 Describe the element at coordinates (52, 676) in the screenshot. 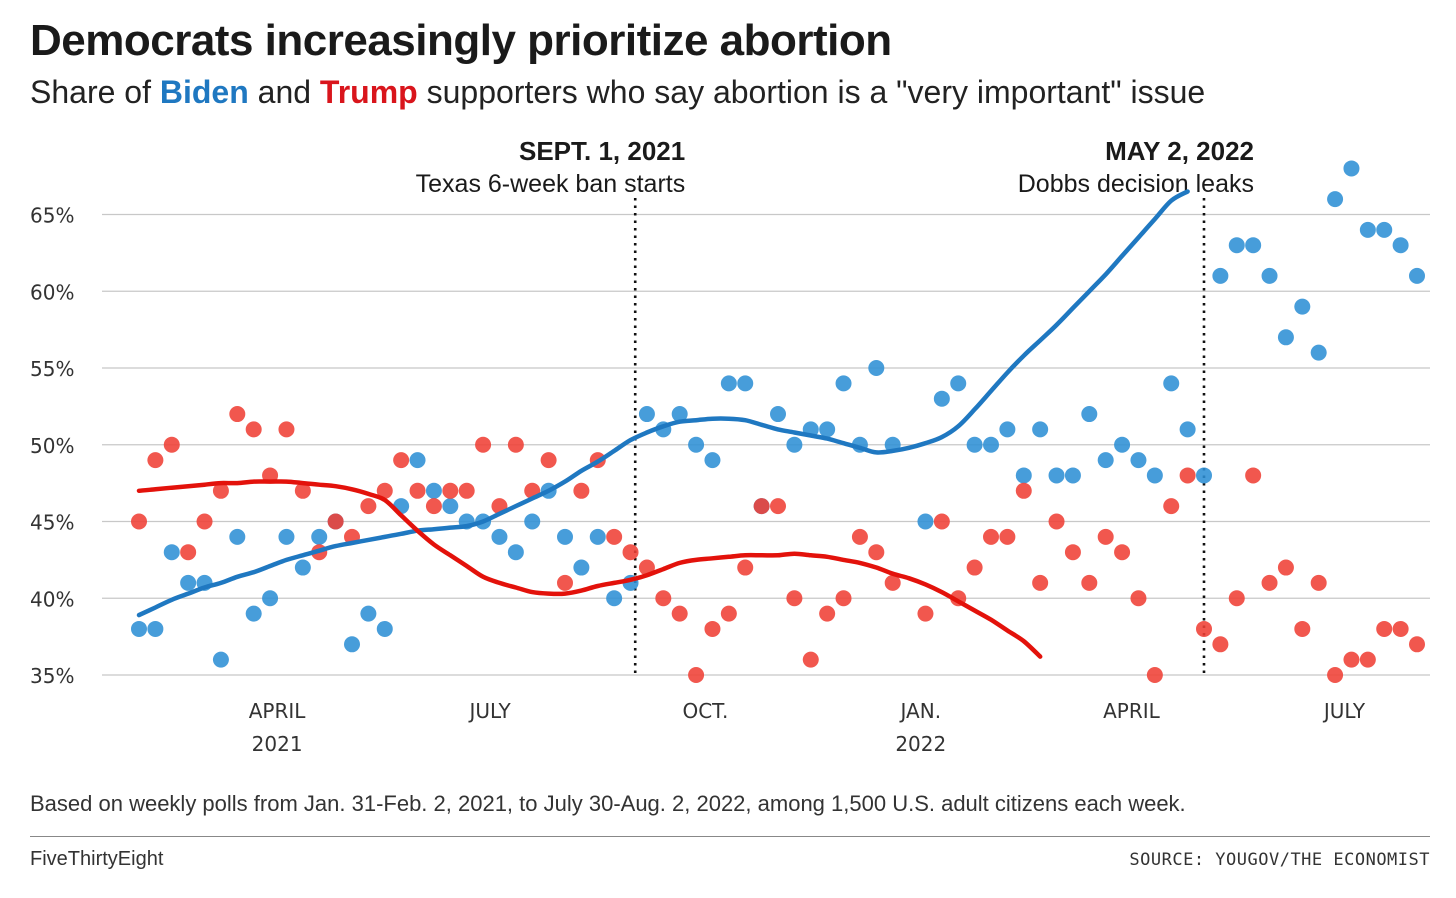

I see `y-tick-label: 35%` at that location.